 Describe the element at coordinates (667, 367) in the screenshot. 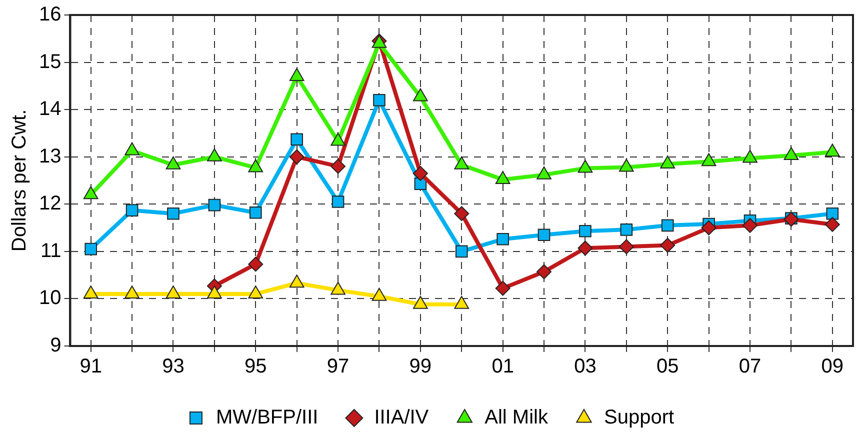

I see `x-tick-label: 05` at that location.